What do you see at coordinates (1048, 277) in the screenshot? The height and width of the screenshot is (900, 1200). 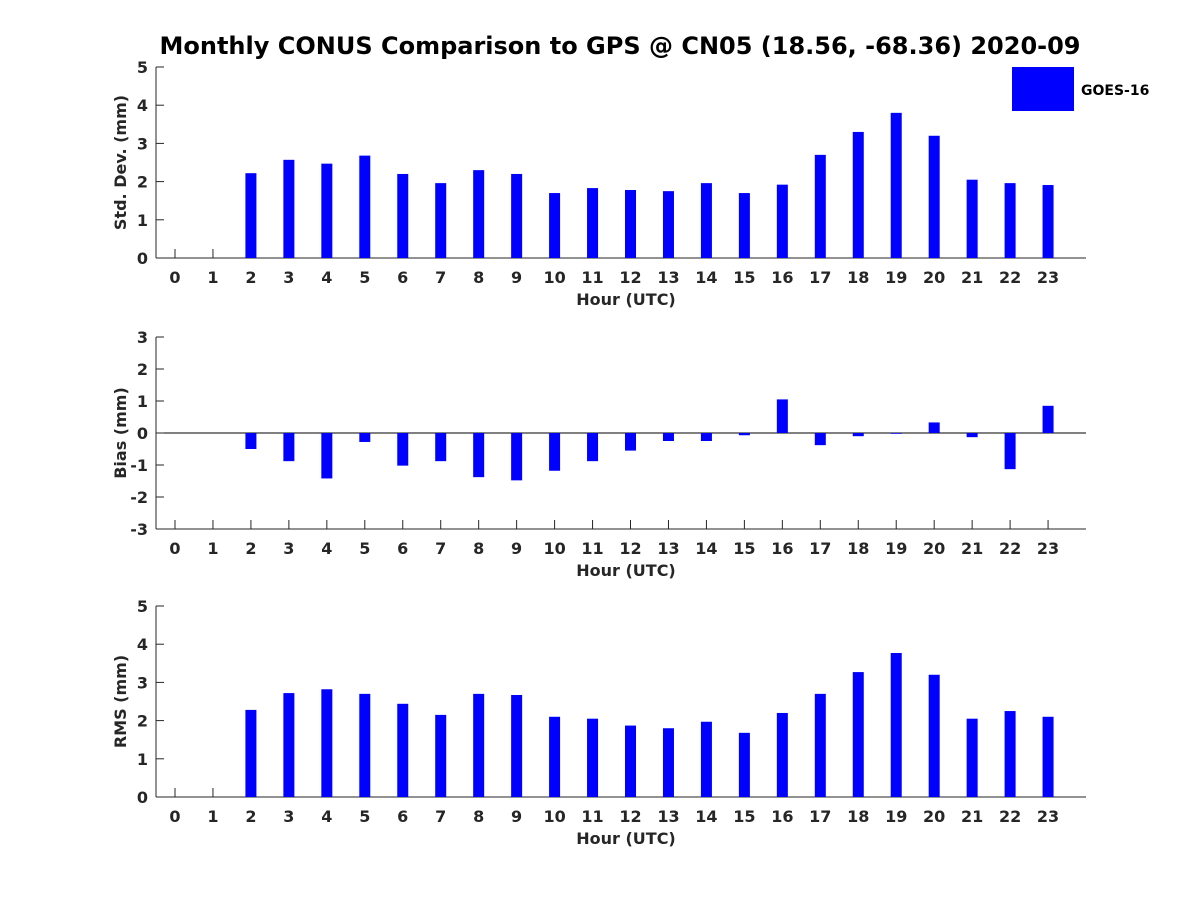 I see `x-tick-label: 23` at bounding box center [1048, 277].